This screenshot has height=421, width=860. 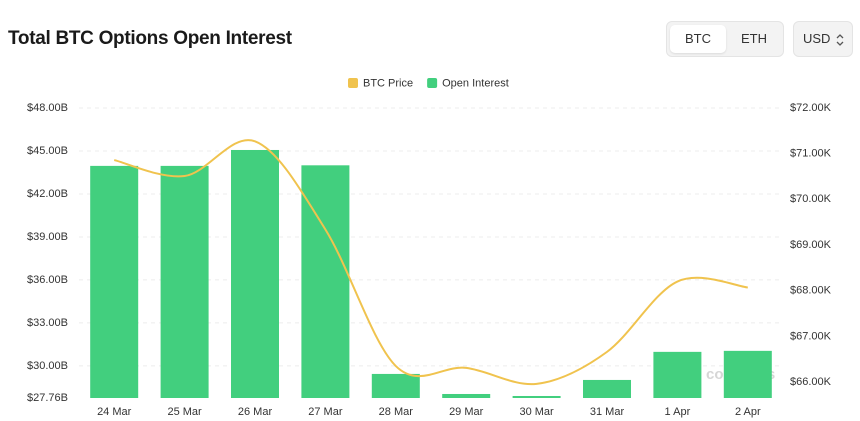 I want to click on y2-tick-label: $68.00K, so click(x=811, y=291).